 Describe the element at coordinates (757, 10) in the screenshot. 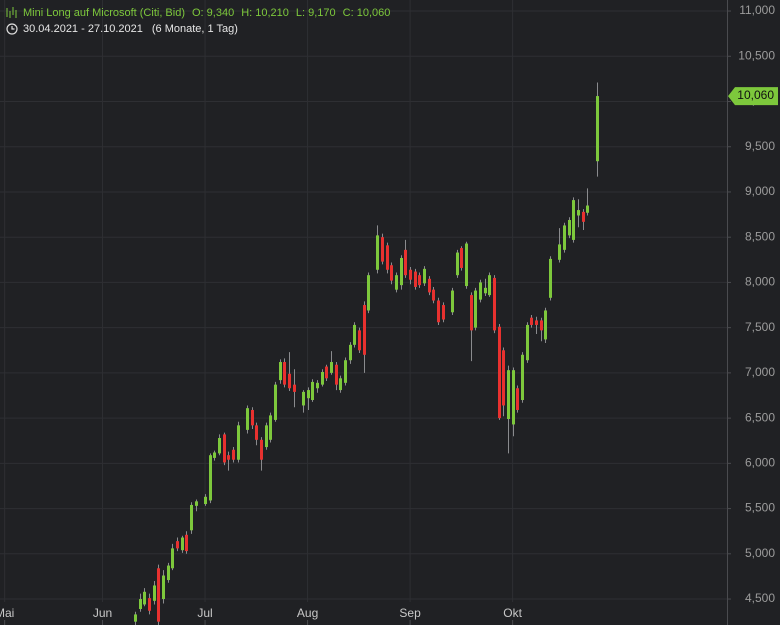

I see `y-tick-label: 11,000` at that location.